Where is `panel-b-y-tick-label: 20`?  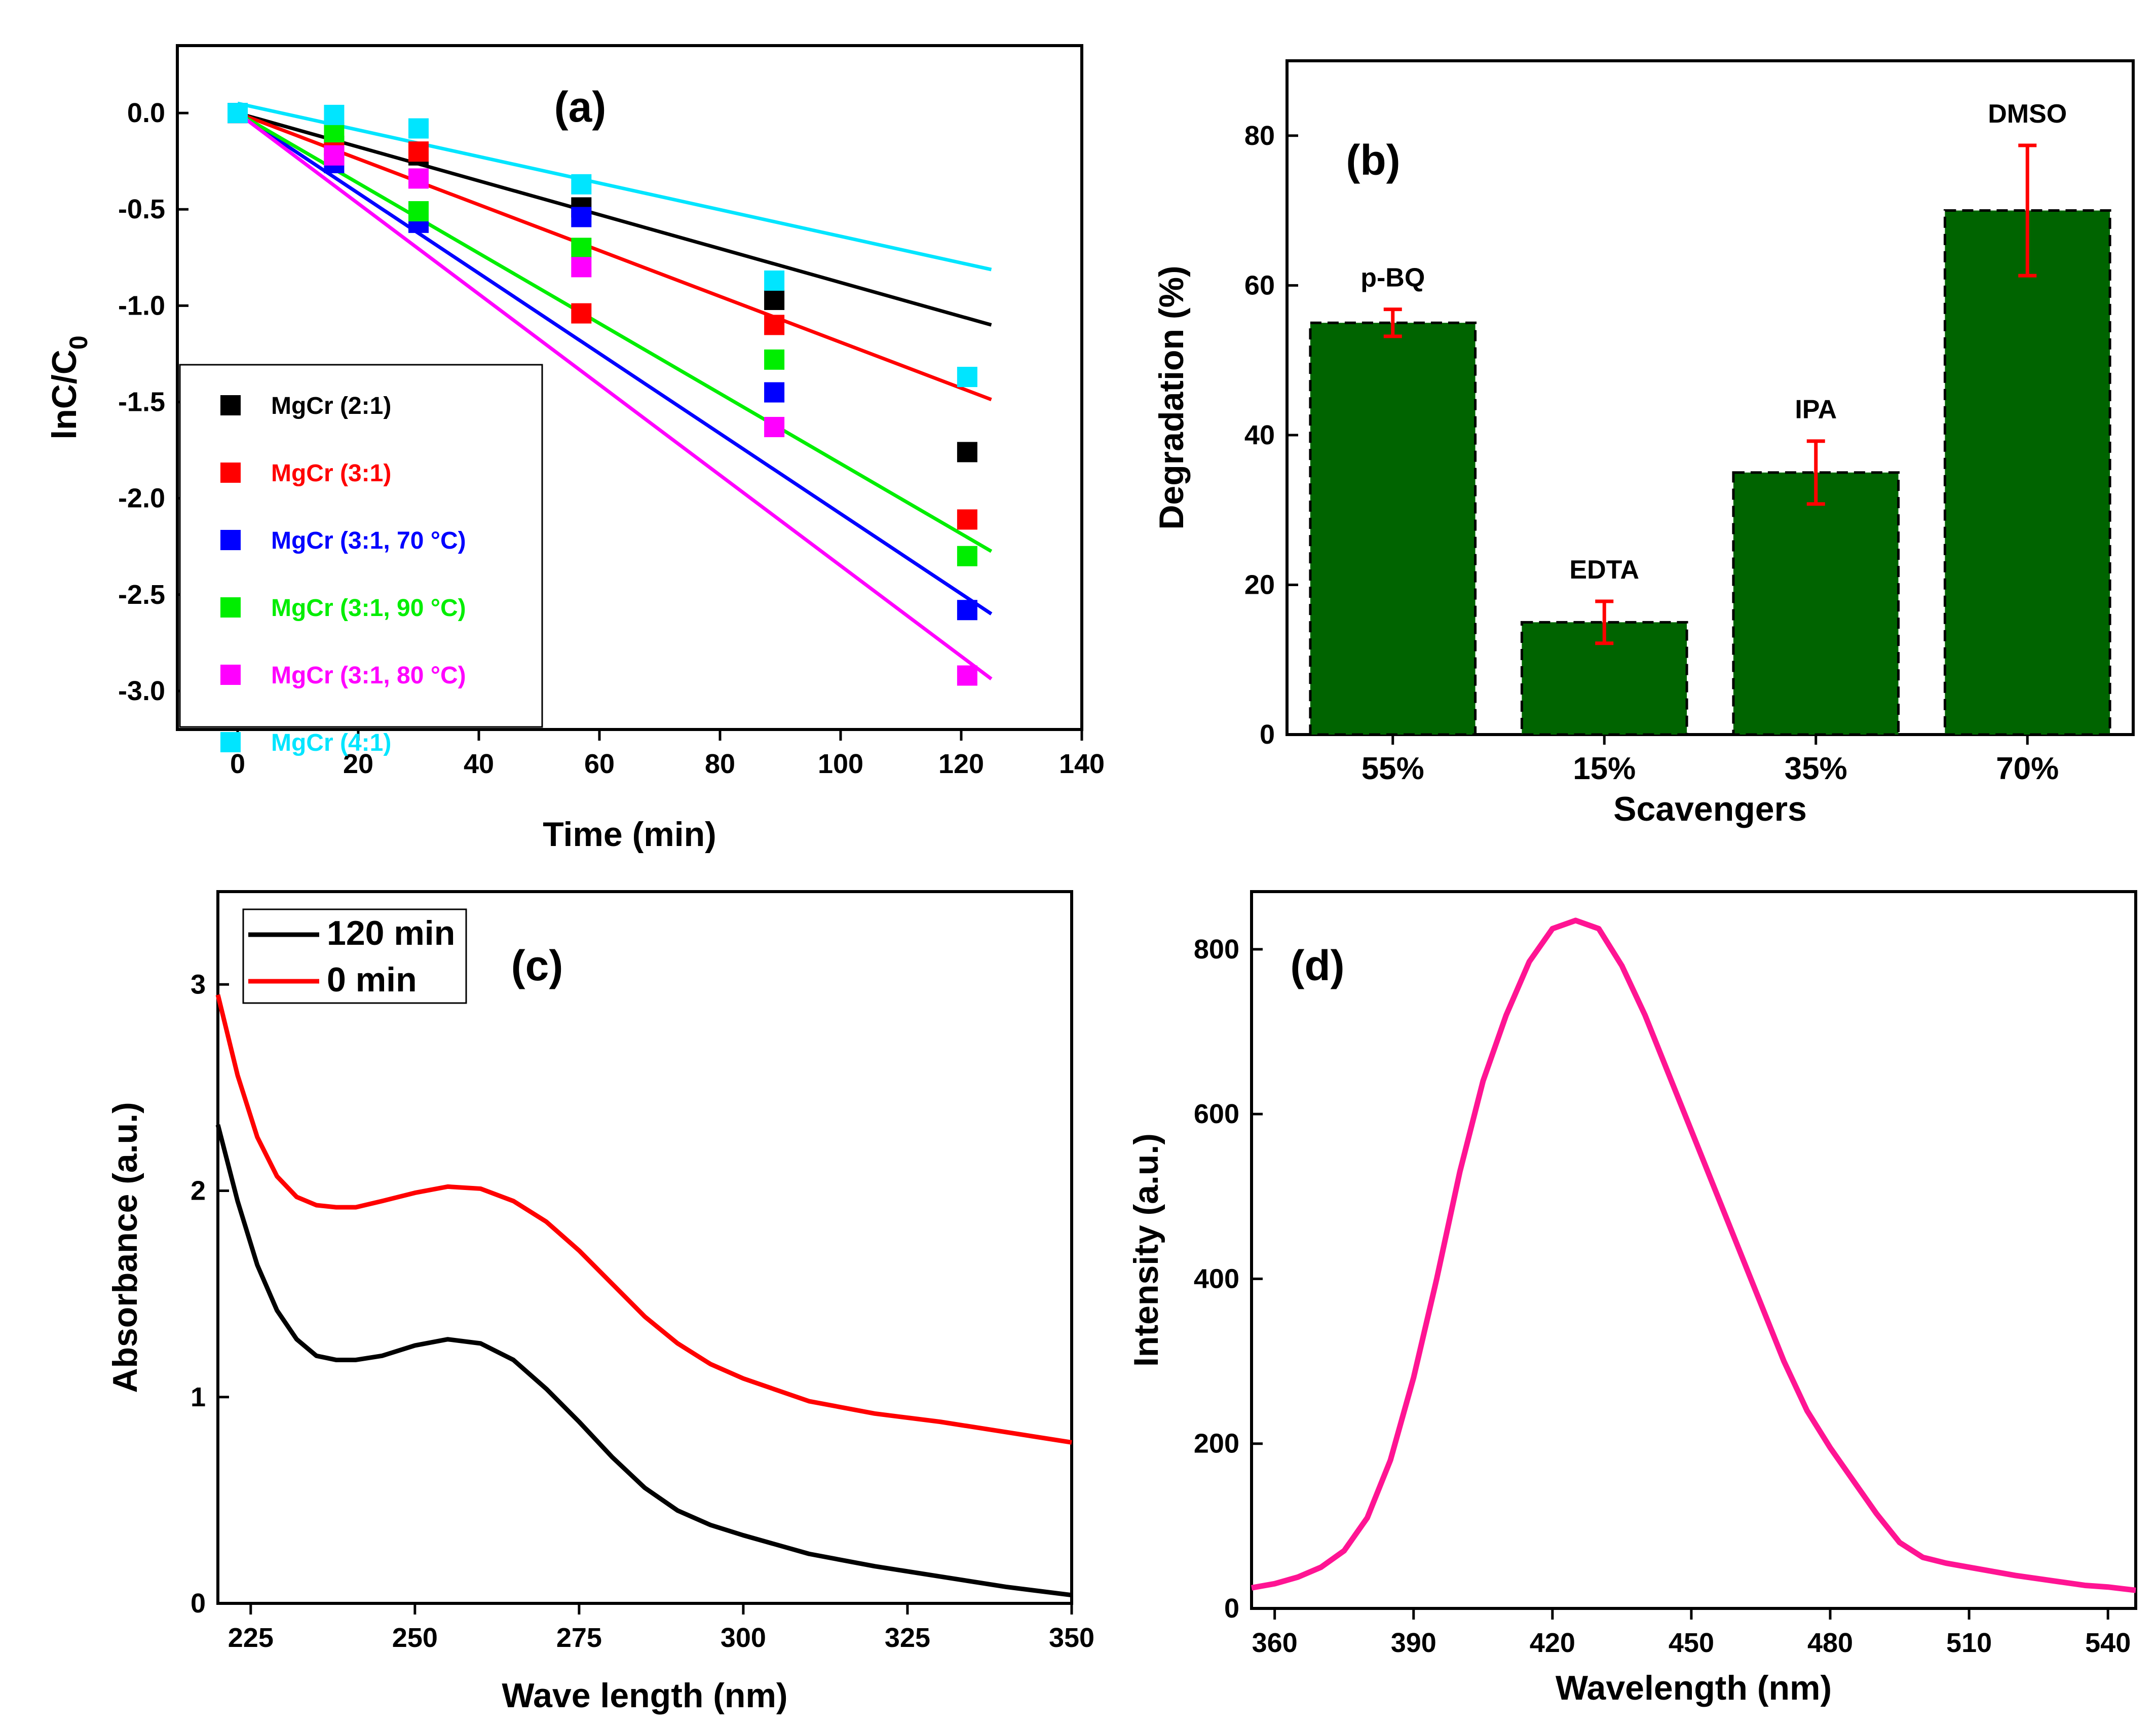 panel-b-y-tick-label: 20 is located at coordinates (1259, 584).